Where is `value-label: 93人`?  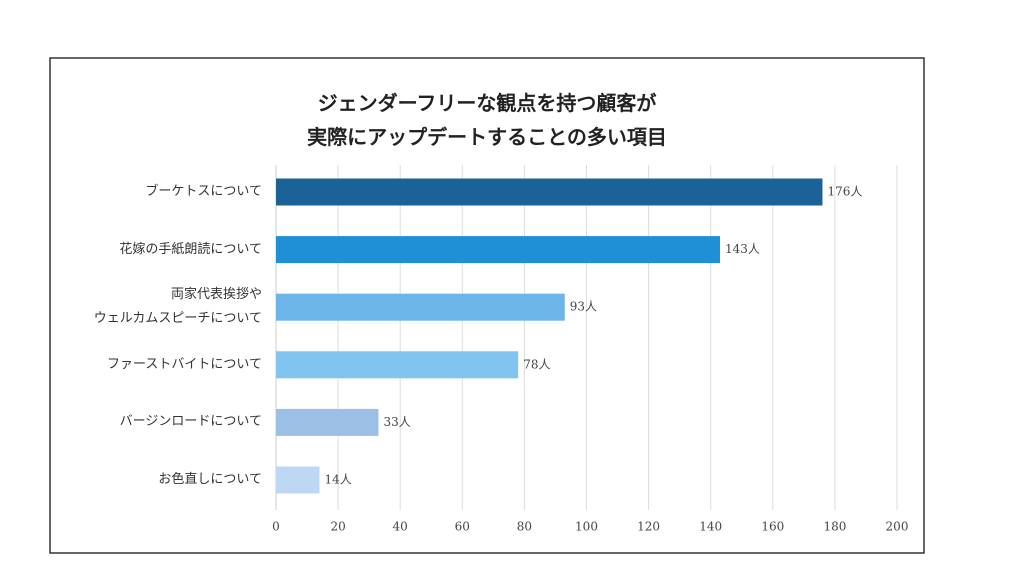
value-label: 93人 is located at coordinates (583, 307).